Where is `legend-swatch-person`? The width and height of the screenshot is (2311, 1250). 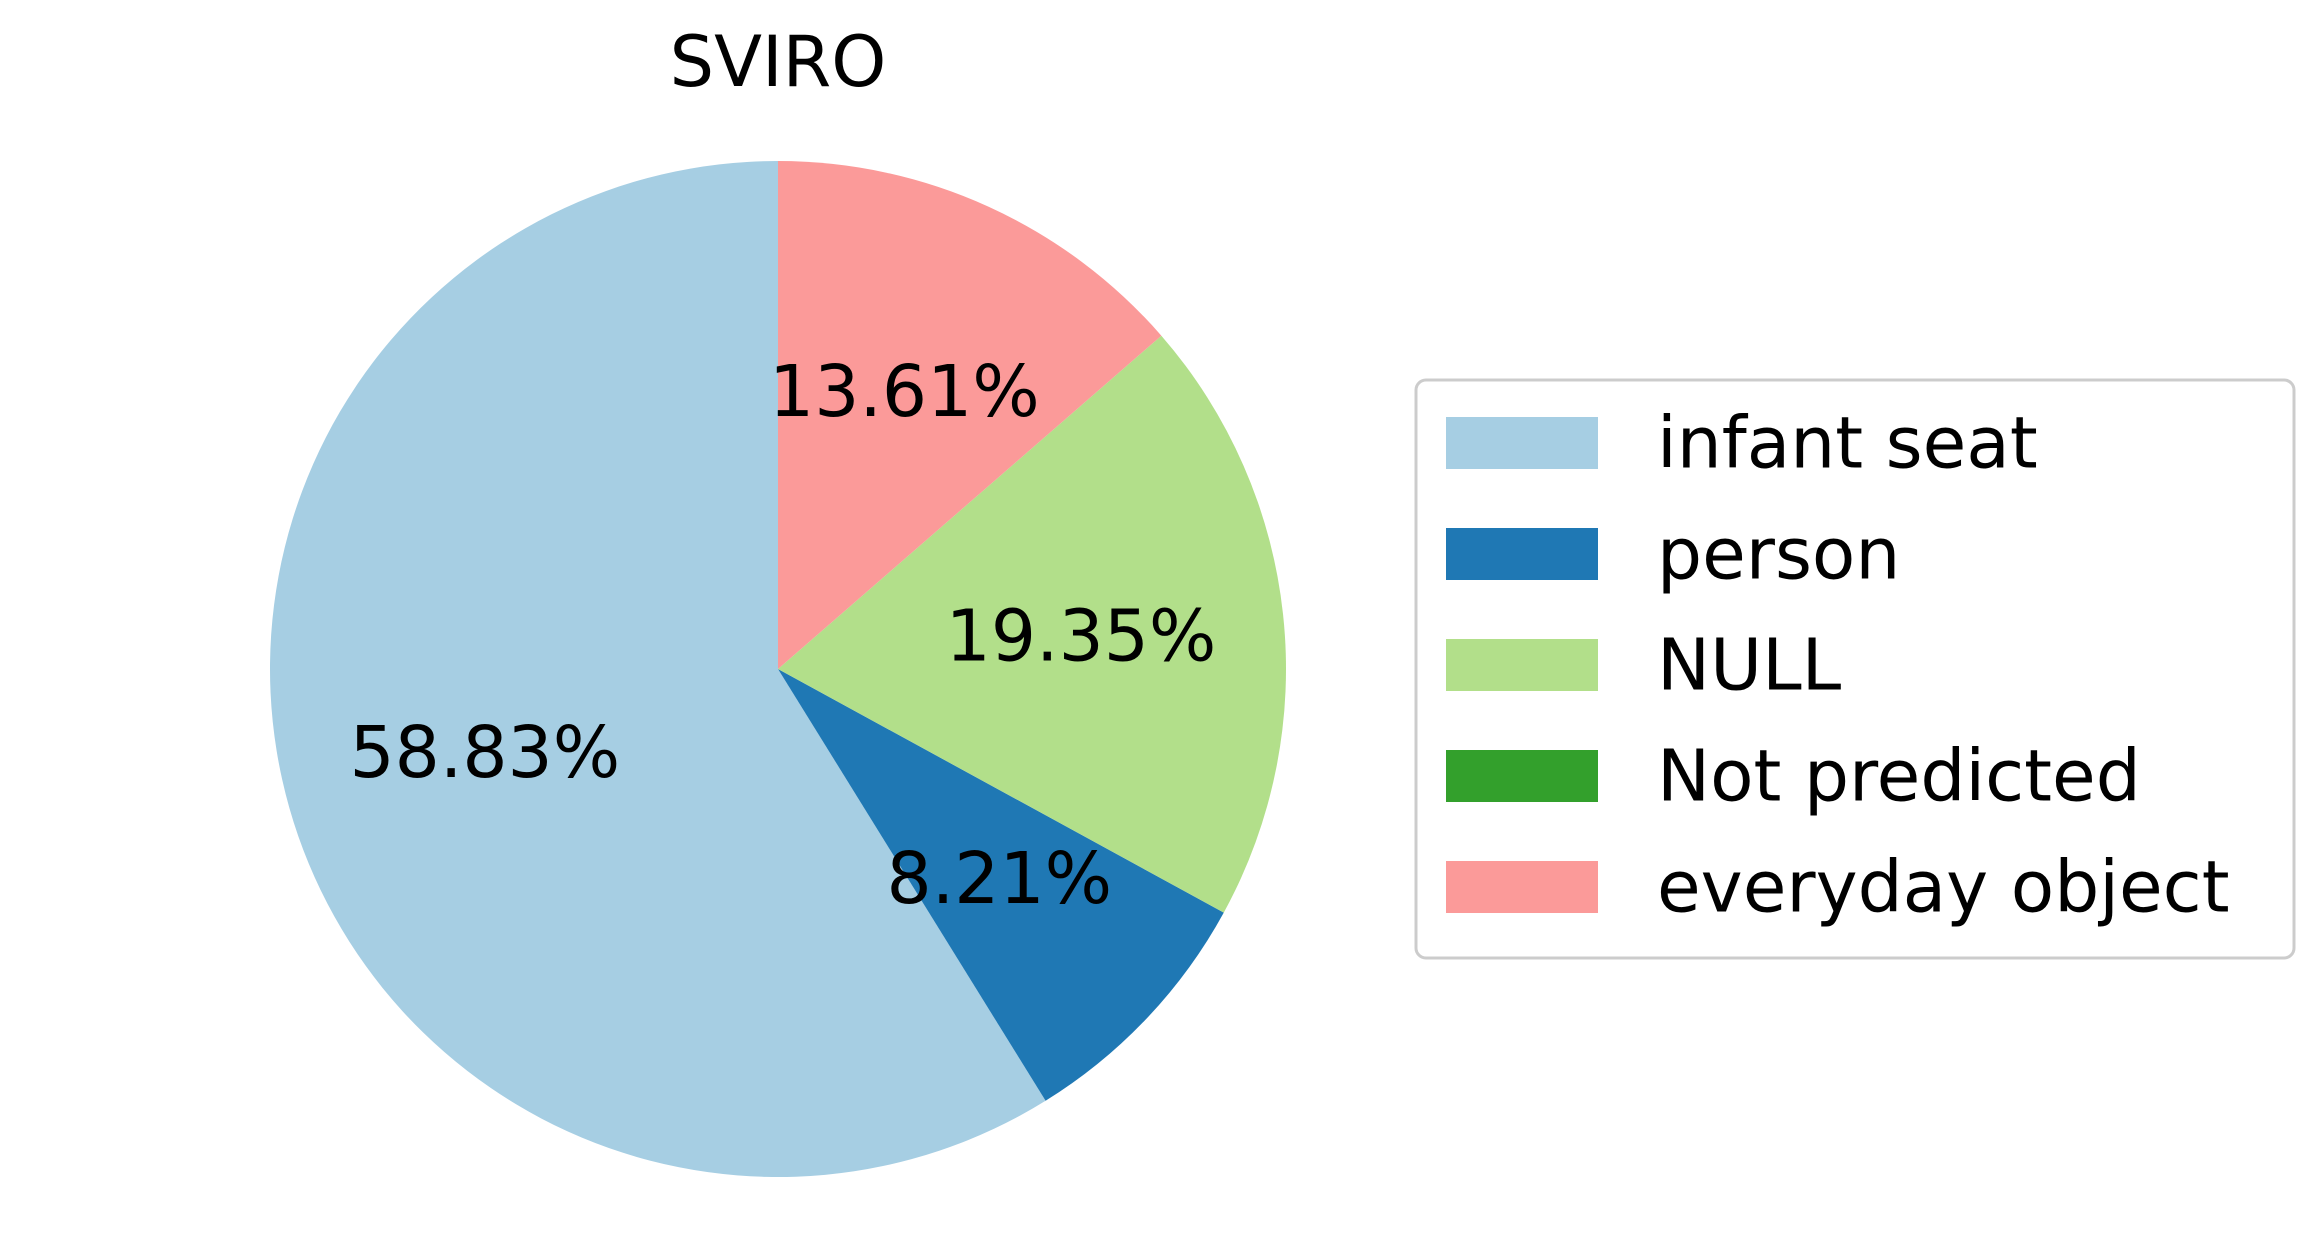
legend-swatch-person is located at coordinates (1522, 554).